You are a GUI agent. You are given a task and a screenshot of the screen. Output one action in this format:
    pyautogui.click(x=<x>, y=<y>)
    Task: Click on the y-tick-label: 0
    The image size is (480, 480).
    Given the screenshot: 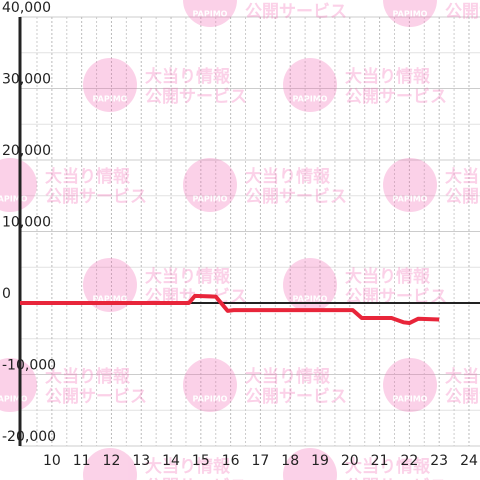 What is the action you would take?
    pyautogui.click(x=6, y=294)
    